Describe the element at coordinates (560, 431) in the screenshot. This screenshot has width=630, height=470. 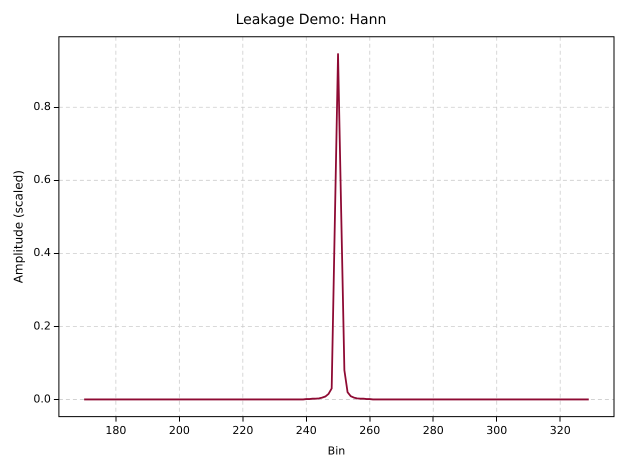
I see `x-tick-label: 320` at that location.